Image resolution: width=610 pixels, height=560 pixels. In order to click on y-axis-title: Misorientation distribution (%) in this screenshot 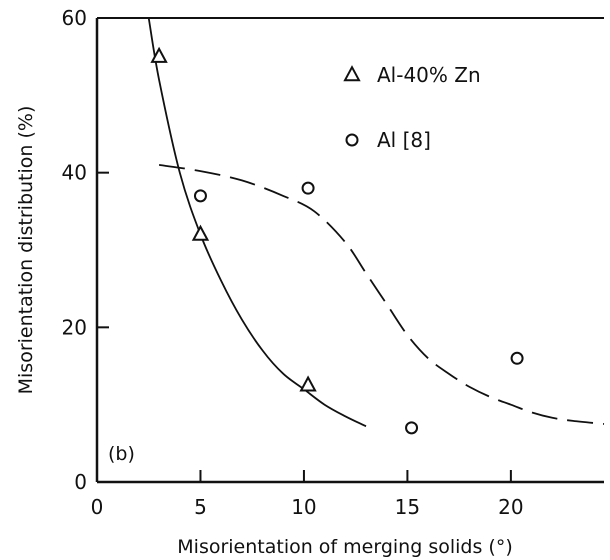, I will do `click(26, 250)`.